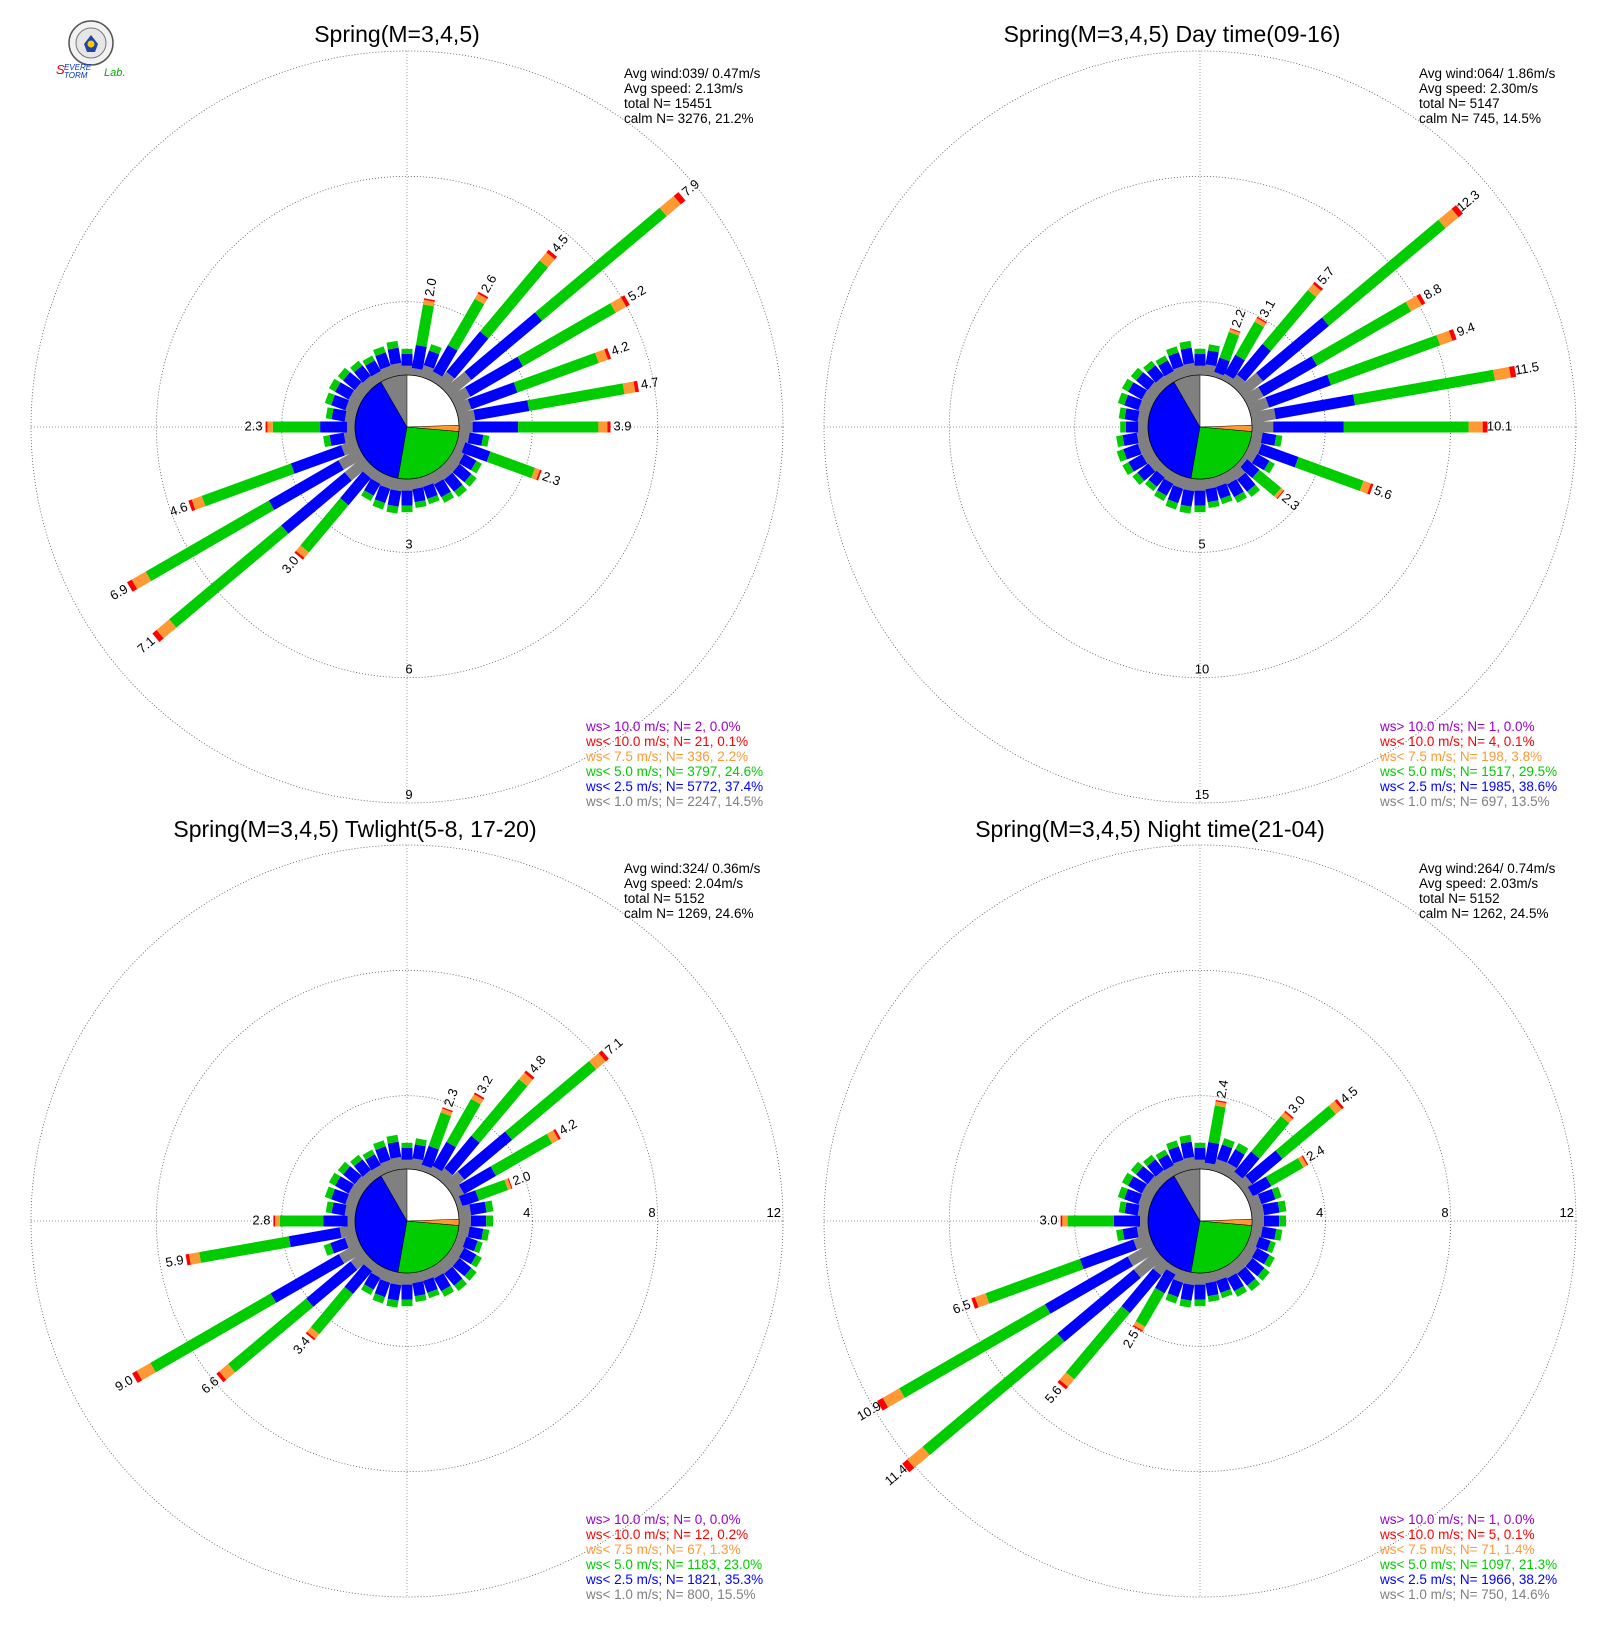  Describe the element at coordinates (692, 73) in the screenshot. I see `stat-avg-wind: Avg wind:039/ 0.47m/s` at that location.